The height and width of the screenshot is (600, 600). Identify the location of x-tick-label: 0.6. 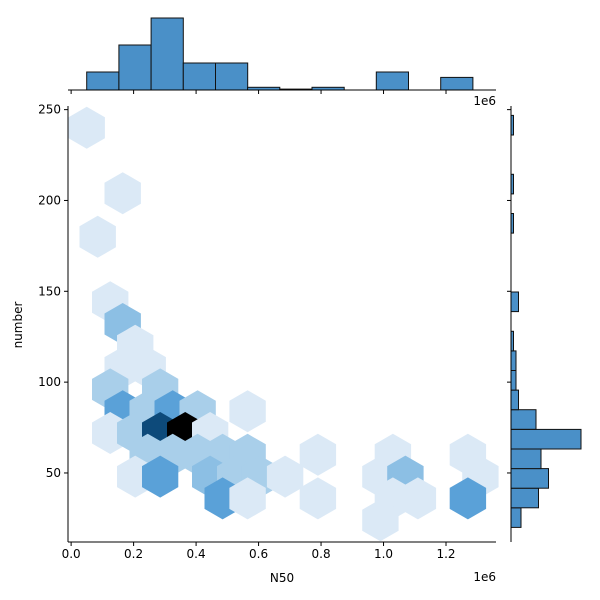
(258, 554).